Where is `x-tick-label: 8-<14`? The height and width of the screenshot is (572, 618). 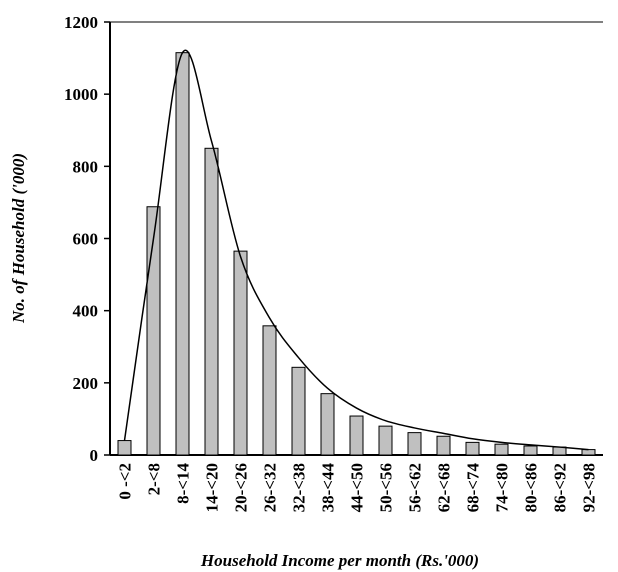 x-tick-label: 8-<14 is located at coordinates (183, 483).